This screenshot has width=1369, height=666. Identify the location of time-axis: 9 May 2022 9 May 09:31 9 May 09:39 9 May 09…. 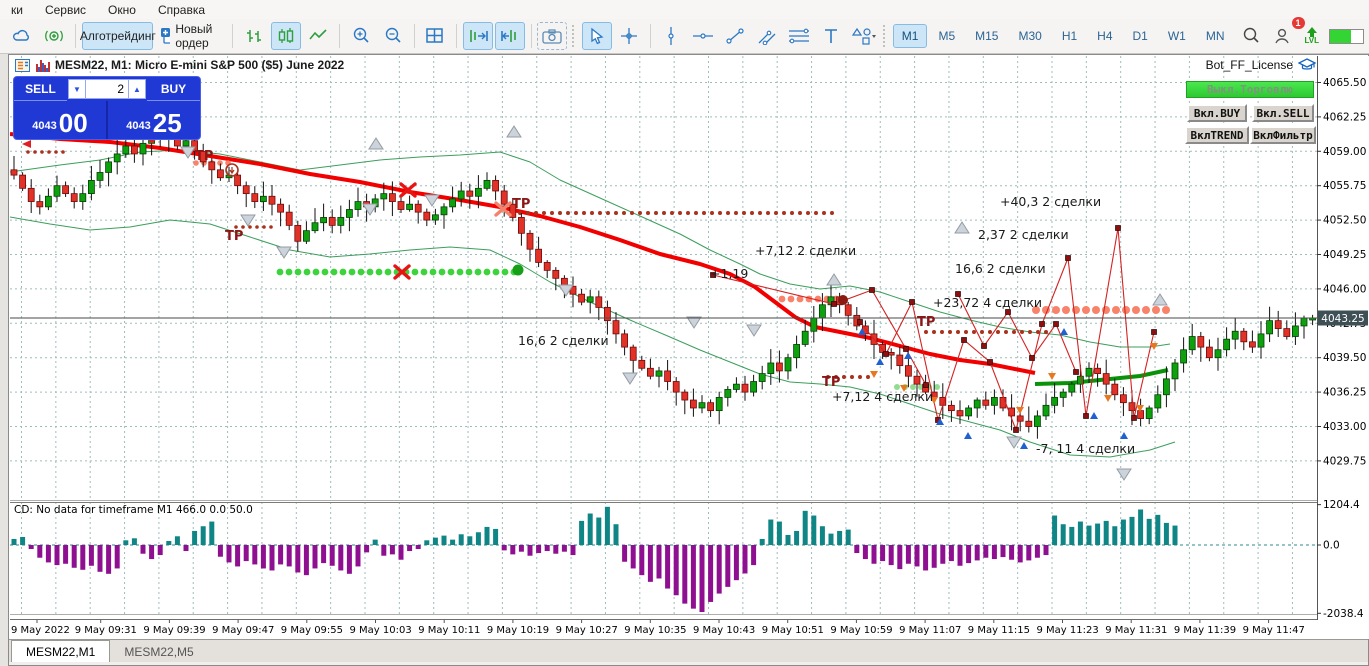
(689, 629).